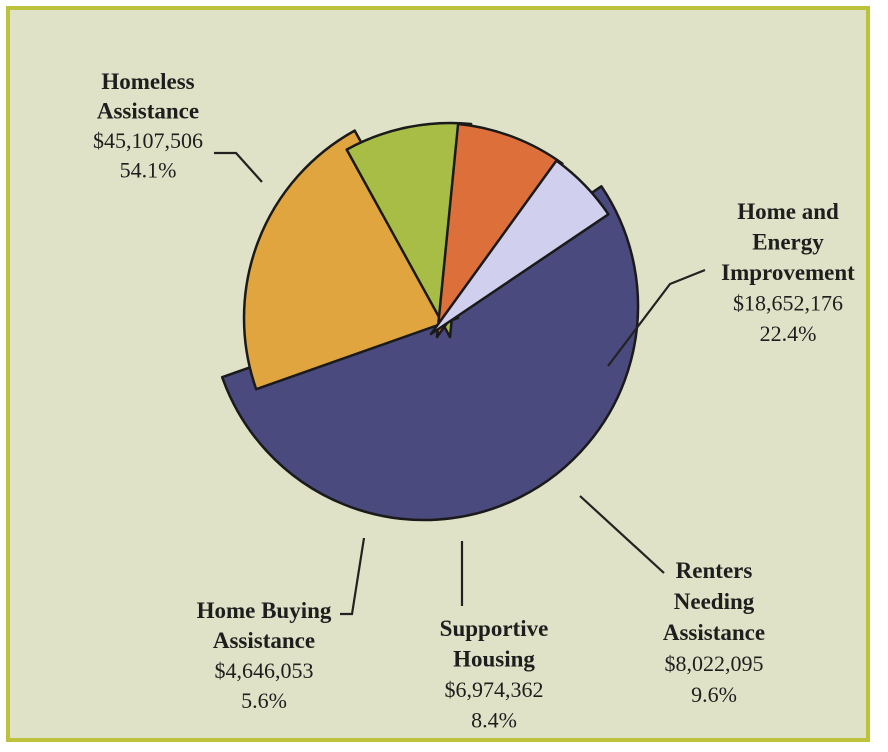 The image size is (888, 752). What do you see at coordinates (788, 211) in the screenshot?
I see `slice-name-line: Home and` at bounding box center [788, 211].